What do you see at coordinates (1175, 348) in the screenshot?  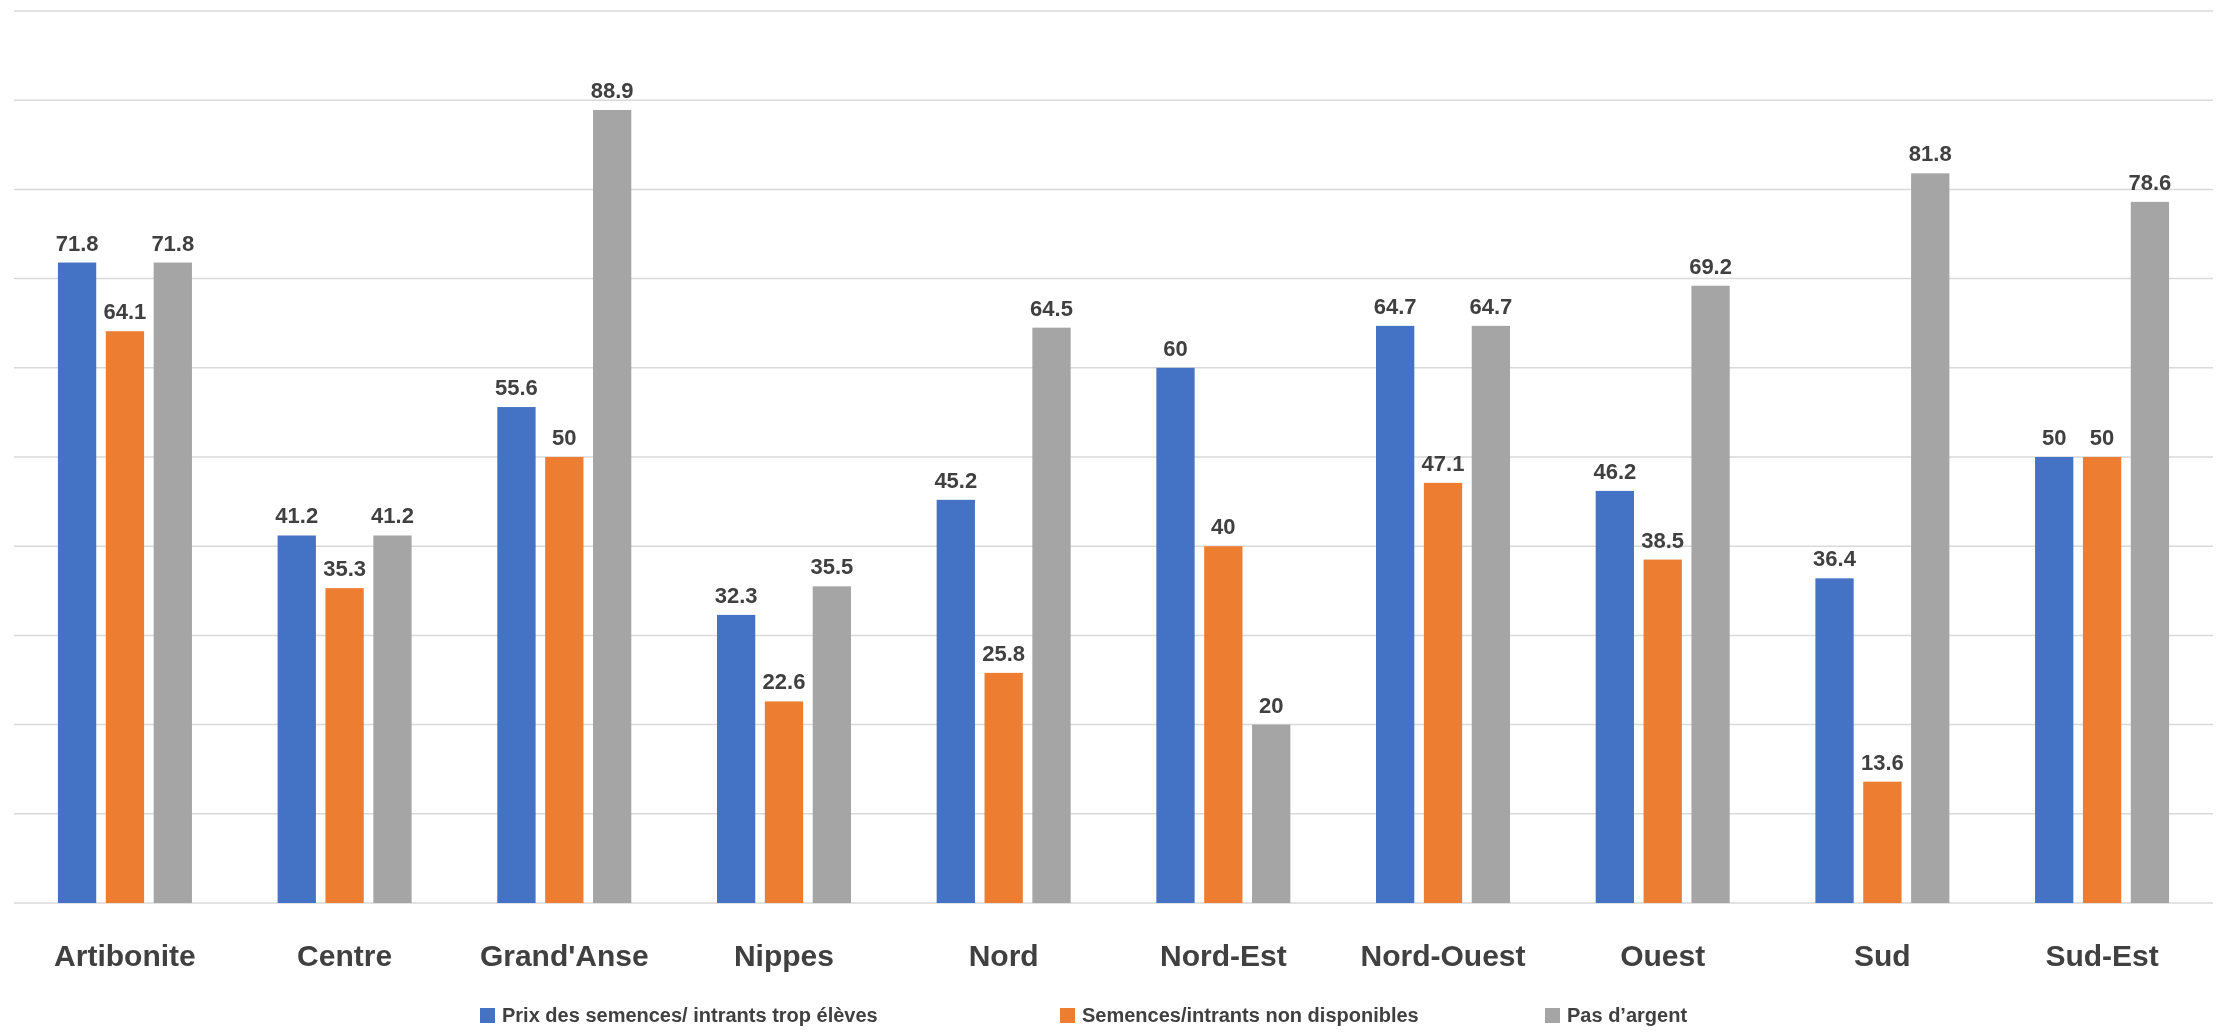 I see `data-label: 60` at bounding box center [1175, 348].